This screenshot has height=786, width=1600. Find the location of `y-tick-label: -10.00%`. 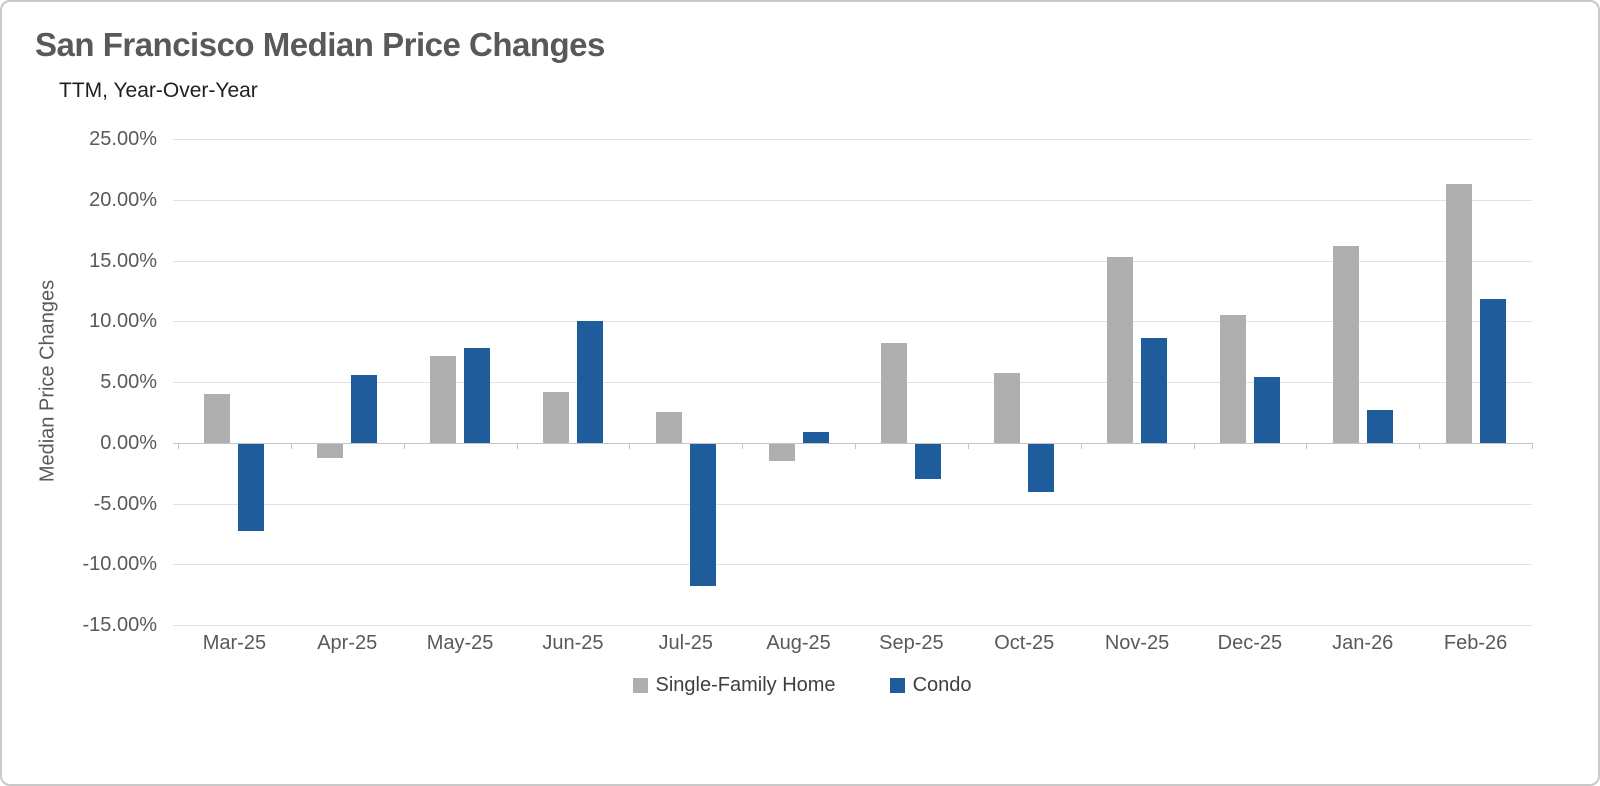

y-tick-label: -10.00% is located at coordinates (120, 564).